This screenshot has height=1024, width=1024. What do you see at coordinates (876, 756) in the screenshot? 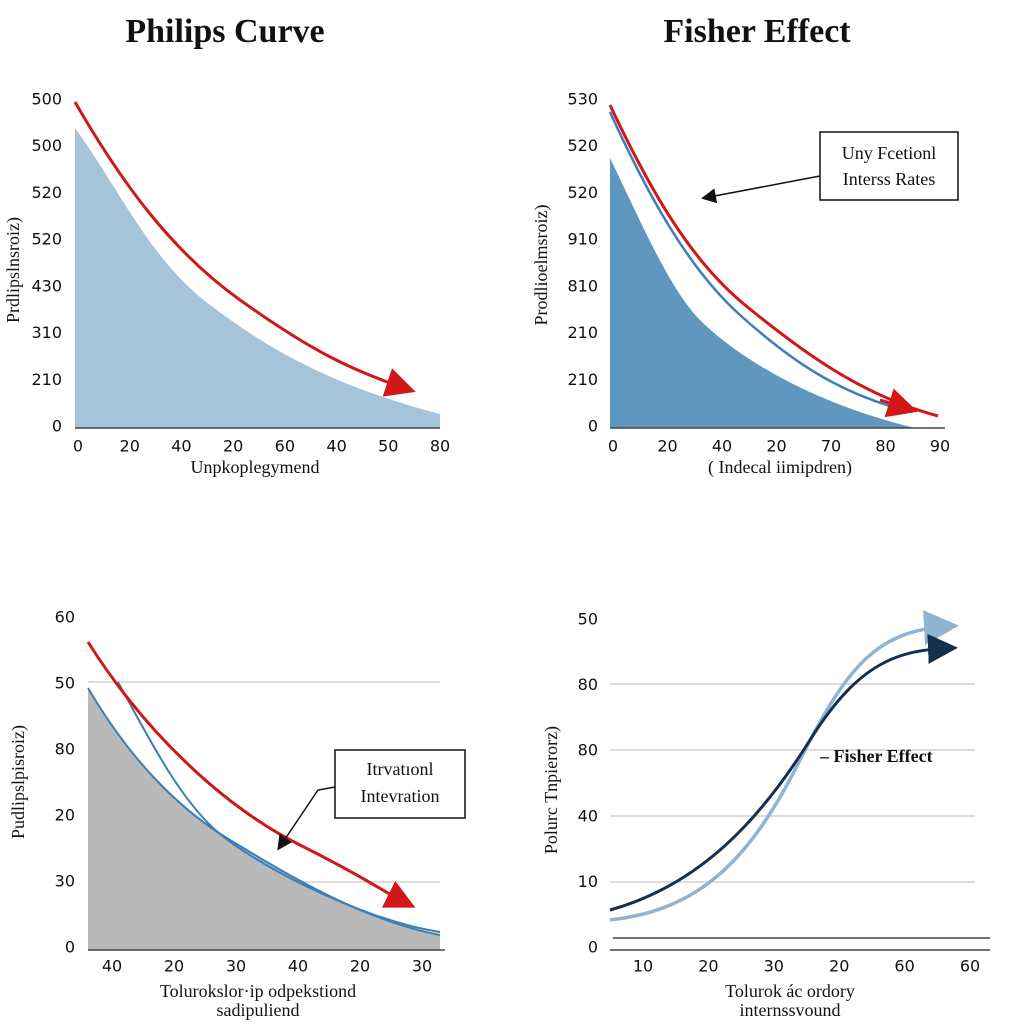
I see `annotation: – Fisher Effect` at bounding box center [876, 756].